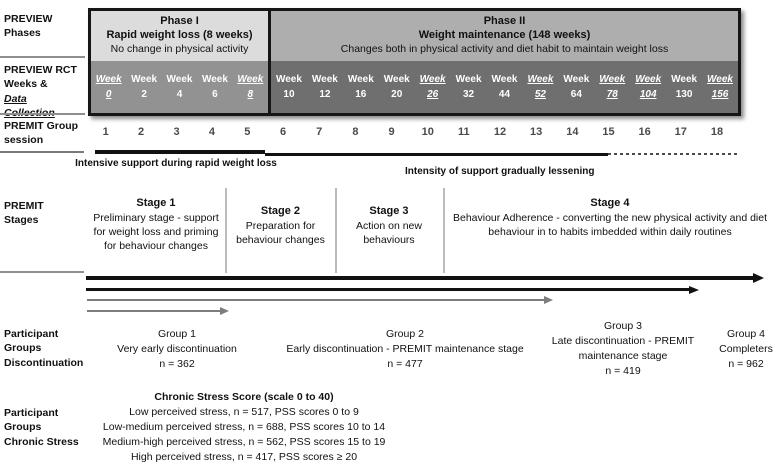  Describe the element at coordinates (24, 206) in the screenshot. I see `row-label-line: PREMIT` at that location.